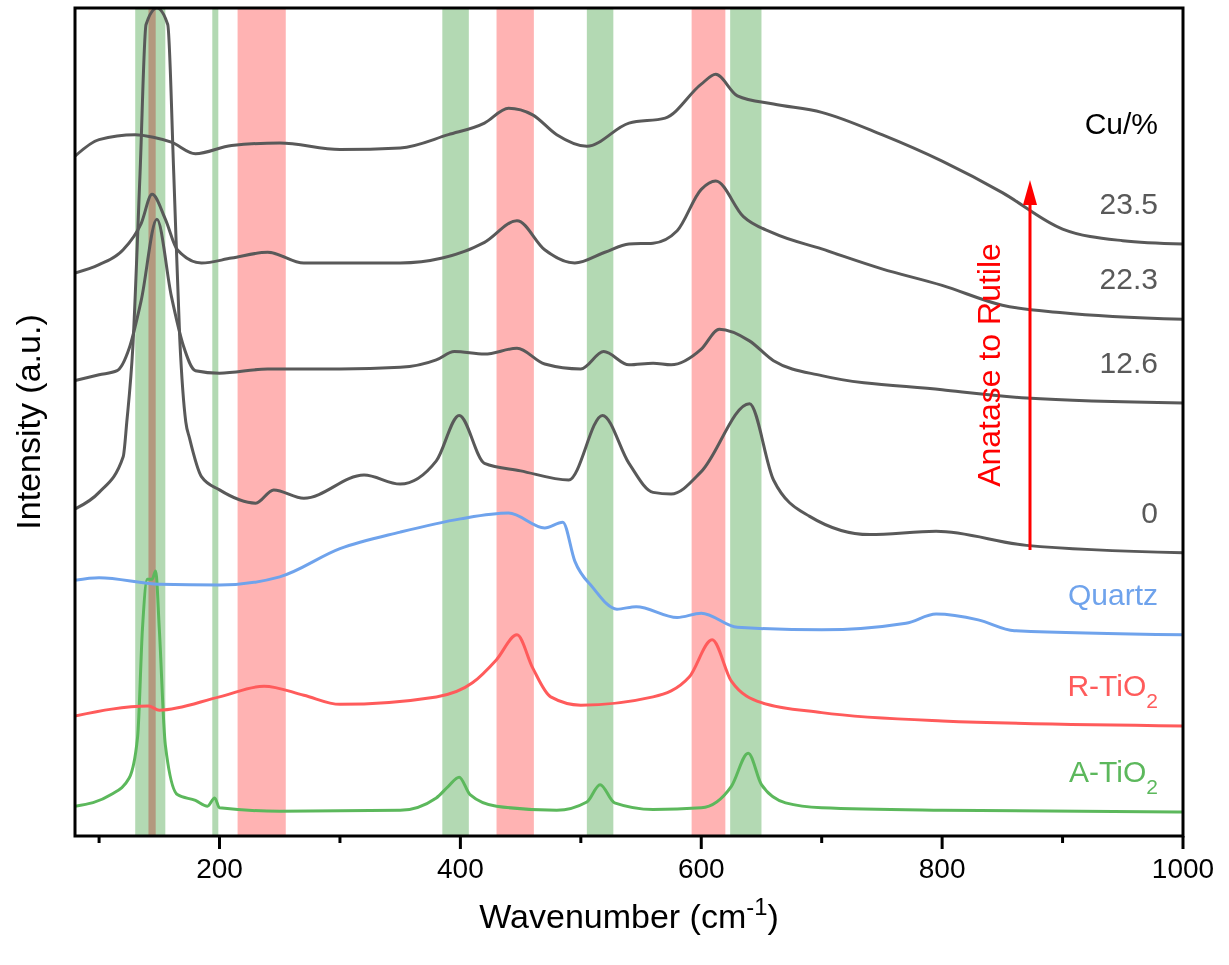 The image size is (1229, 965). I want to click on series-label: A-TiO$_{2}$, so click(1113, 776).